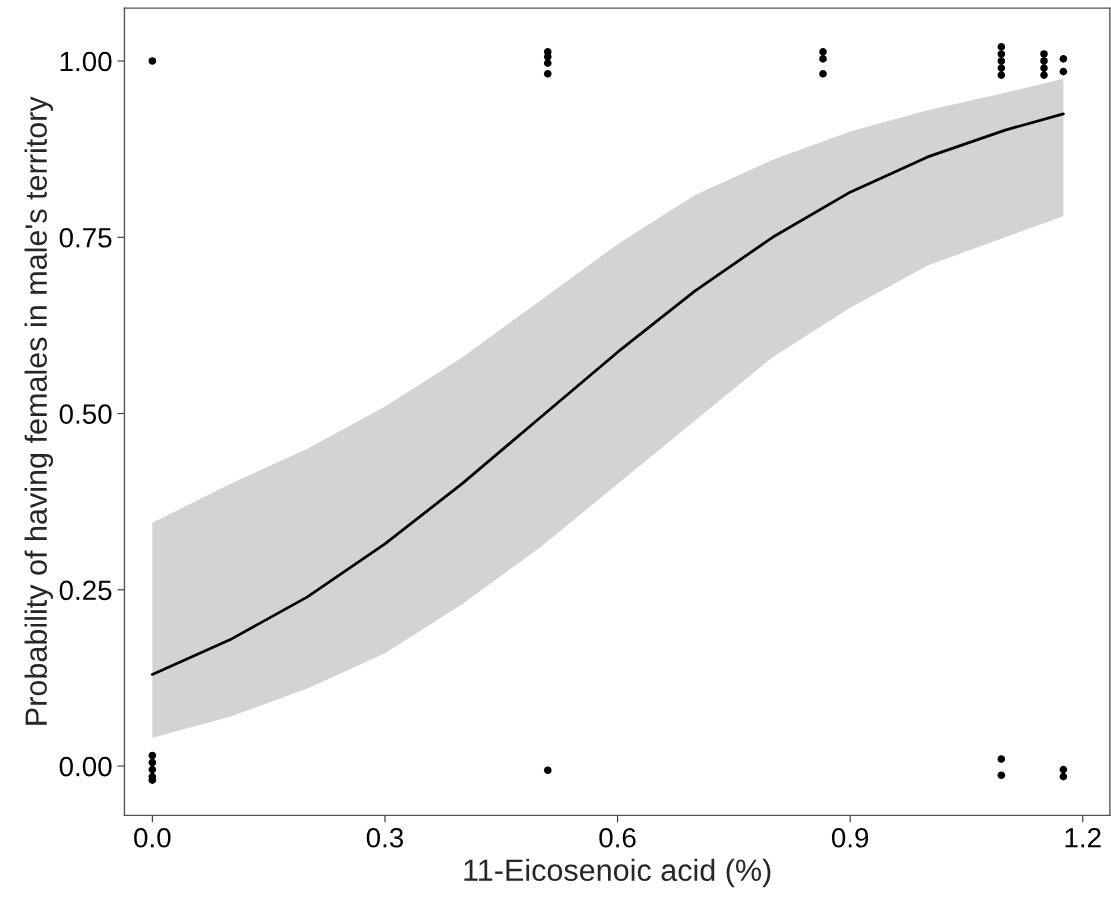 This screenshot has height=905, width=1111. What do you see at coordinates (850, 837) in the screenshot?
I see `x-tick-label: 0.9` at bounding box center [850, 837].